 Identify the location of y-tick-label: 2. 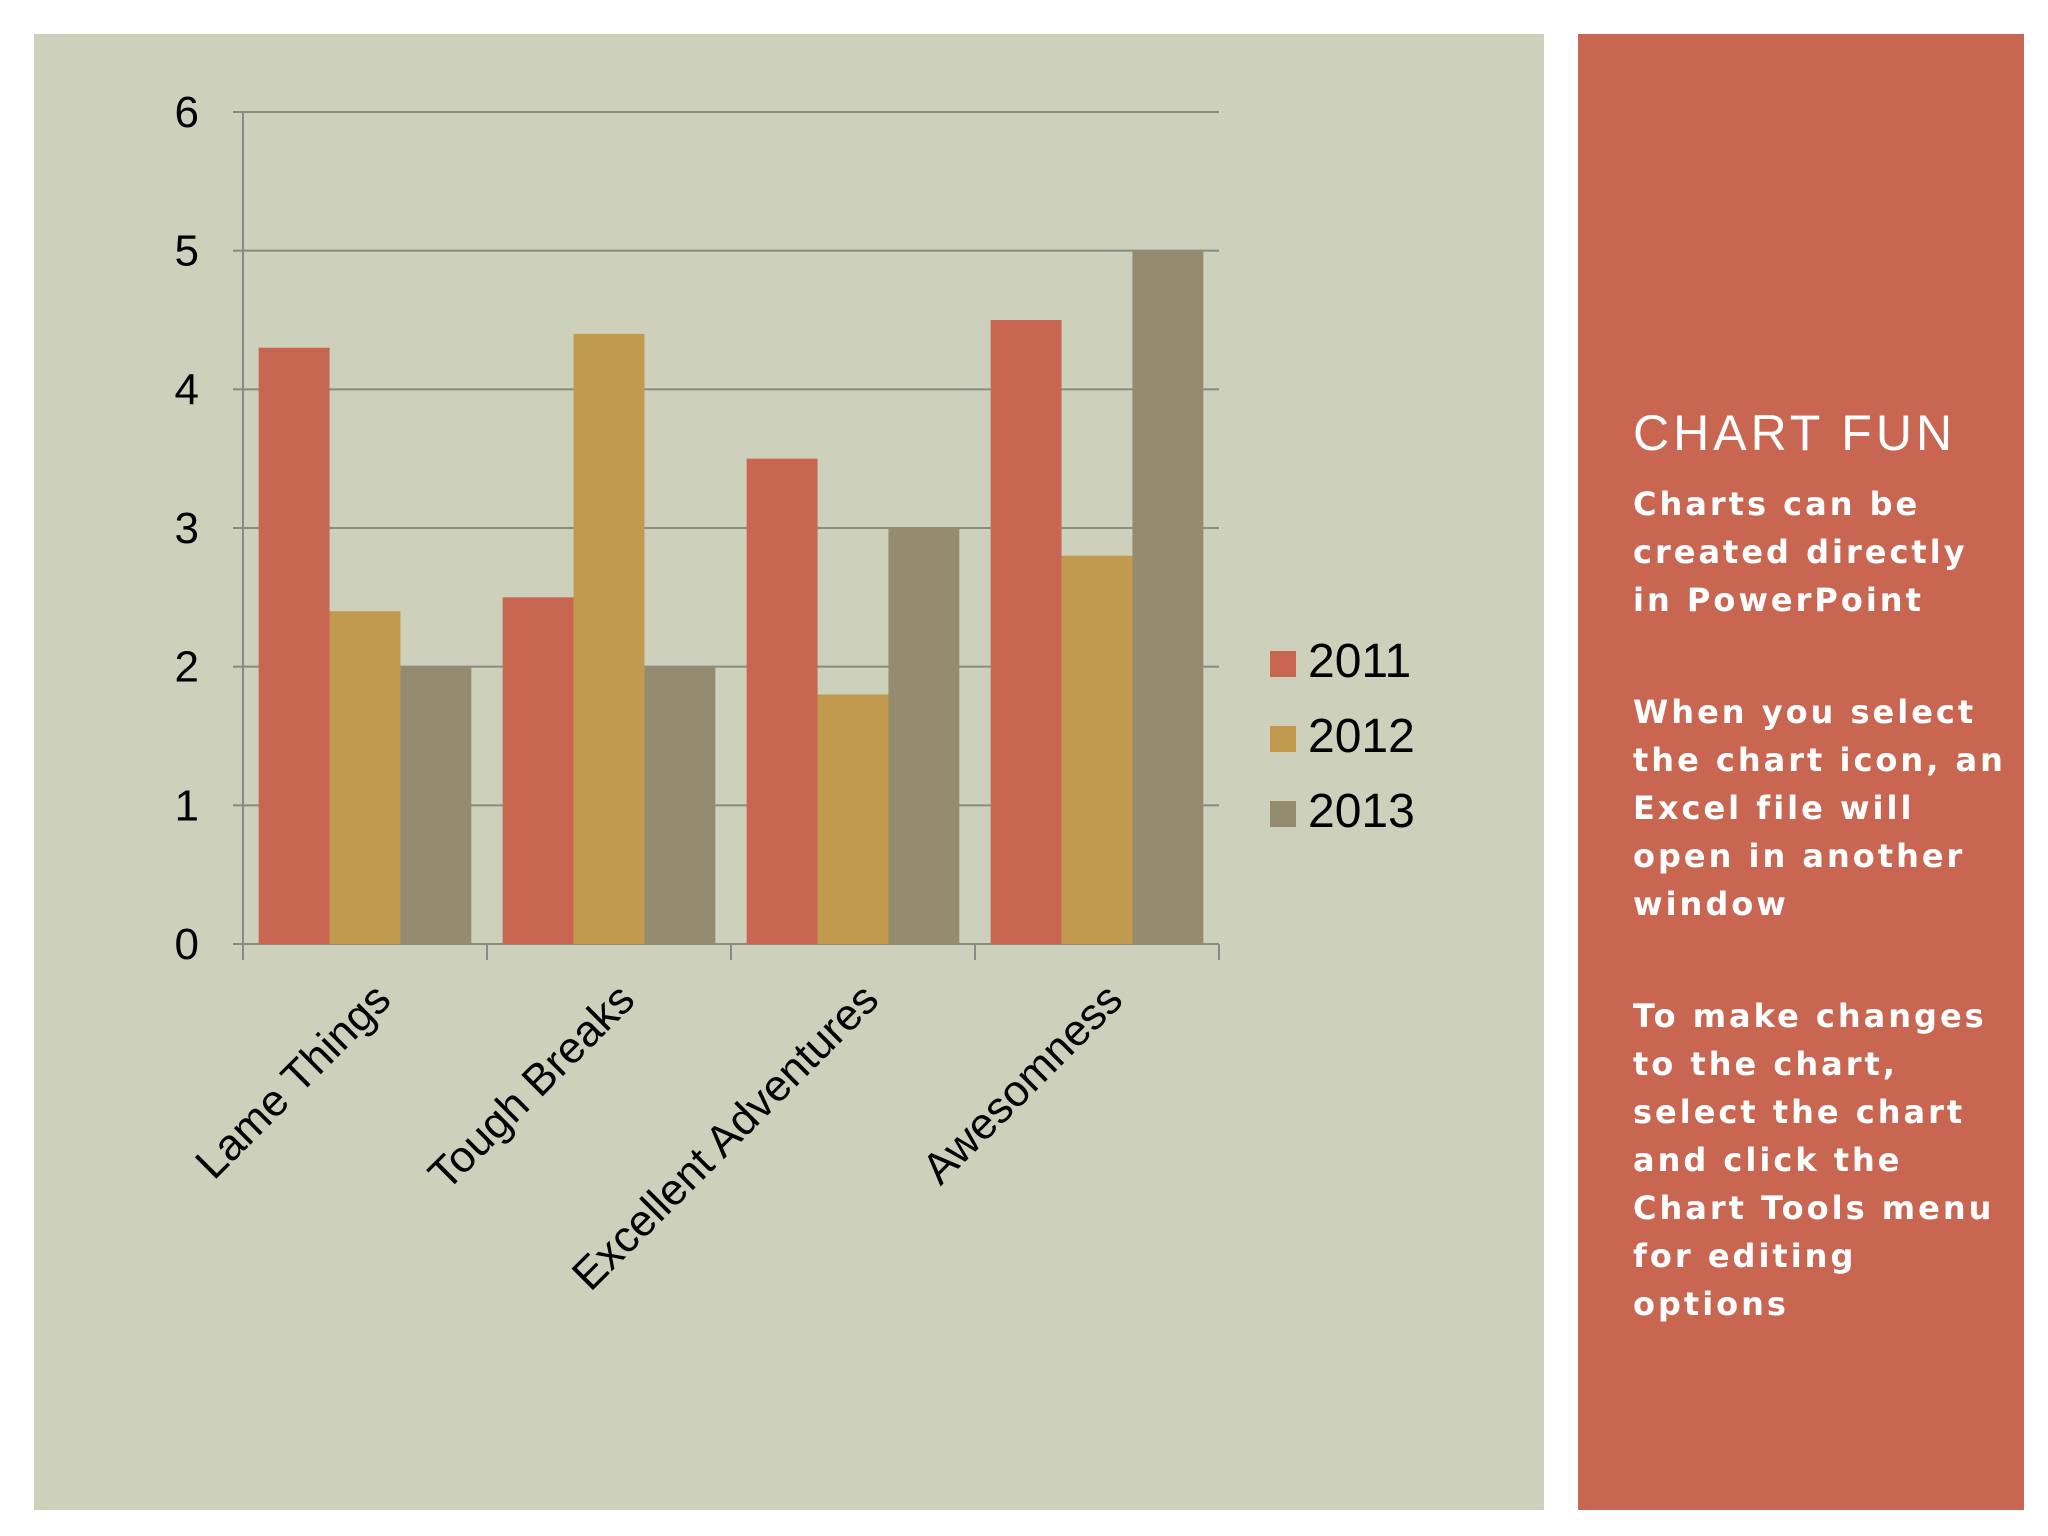
(187, 667).